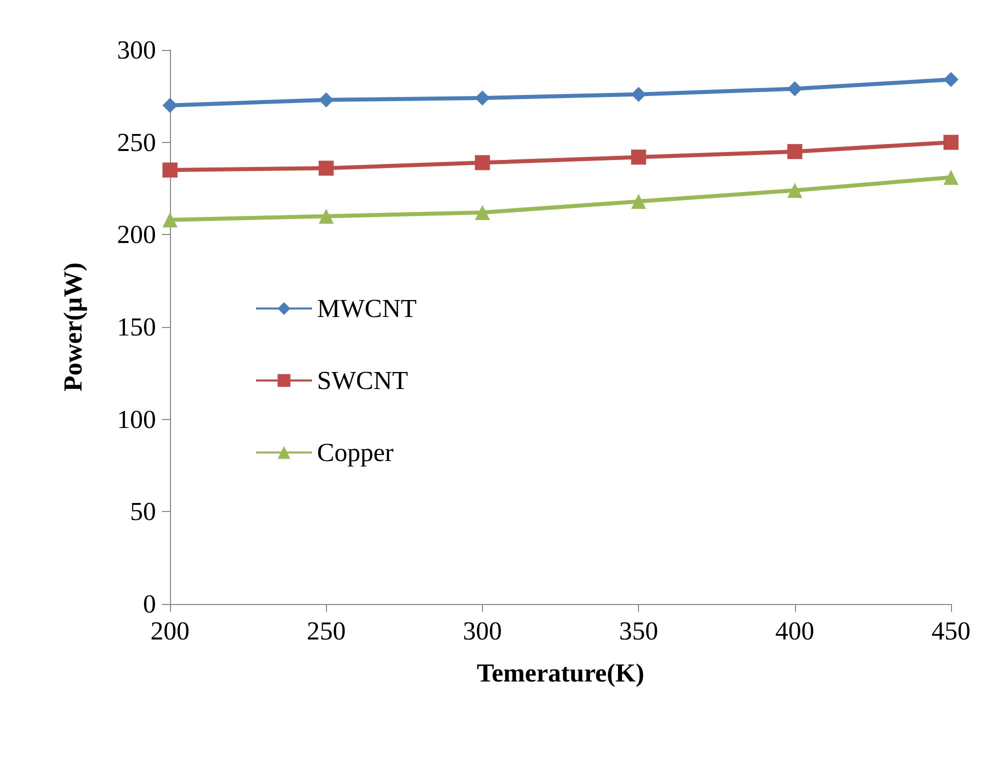 The height and width of the screenshot is (761, 990). Describe the element at coordinates (355, 452) in the screenshot. I see `legend-label: Copper` at that location.